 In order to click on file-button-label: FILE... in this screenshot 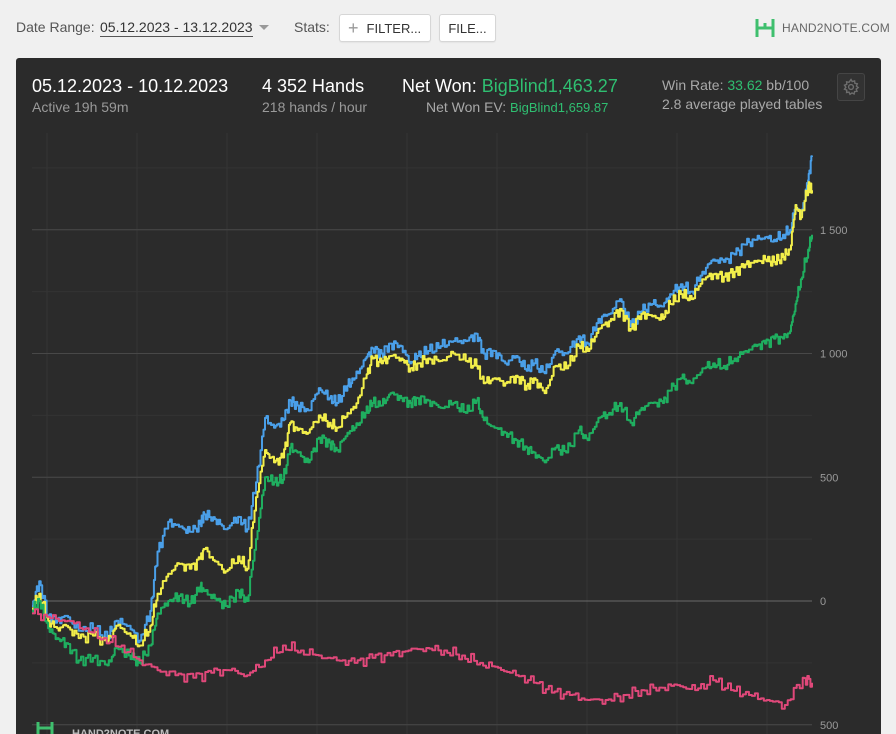, I will do `click(467, 28)`.